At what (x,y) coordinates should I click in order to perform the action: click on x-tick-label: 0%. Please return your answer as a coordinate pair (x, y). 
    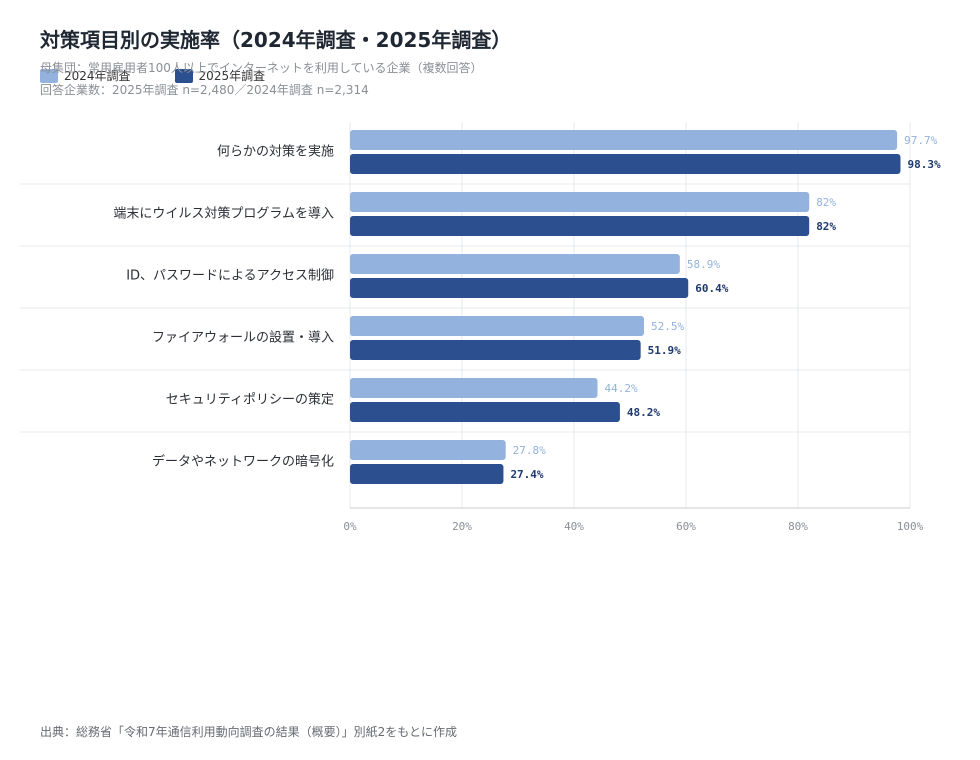
    Looking at the image, I should click on (350, 526).